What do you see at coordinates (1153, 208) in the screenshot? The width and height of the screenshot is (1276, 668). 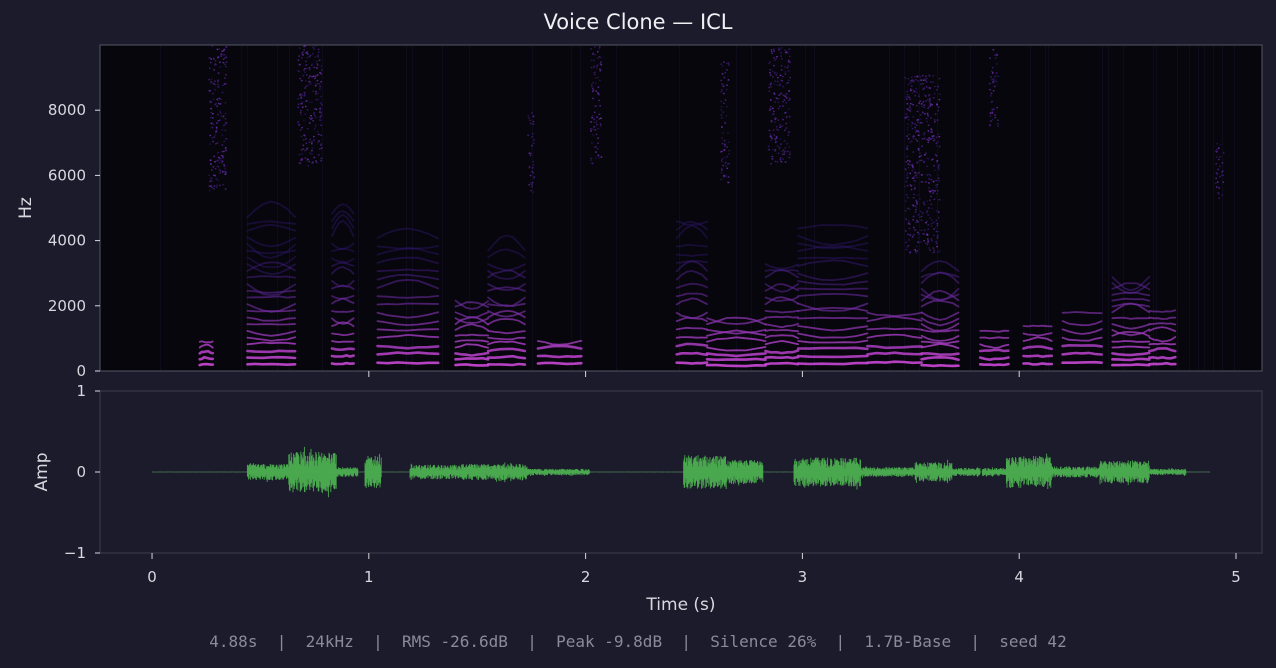 I see `spectrogram-noise-column` at bounding box center [1153, 208].